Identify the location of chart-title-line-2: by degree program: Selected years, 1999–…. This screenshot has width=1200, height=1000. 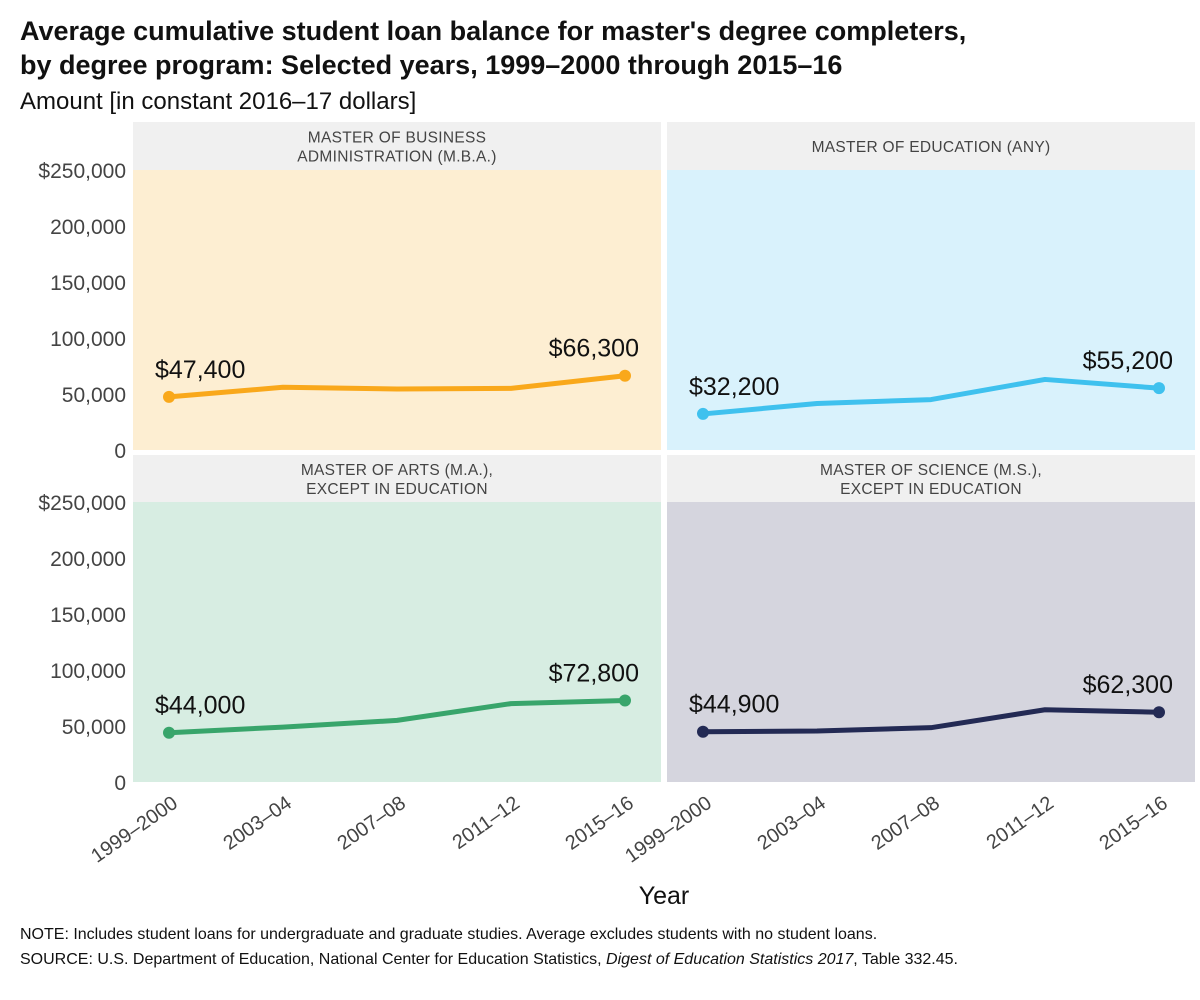
(431, 65).